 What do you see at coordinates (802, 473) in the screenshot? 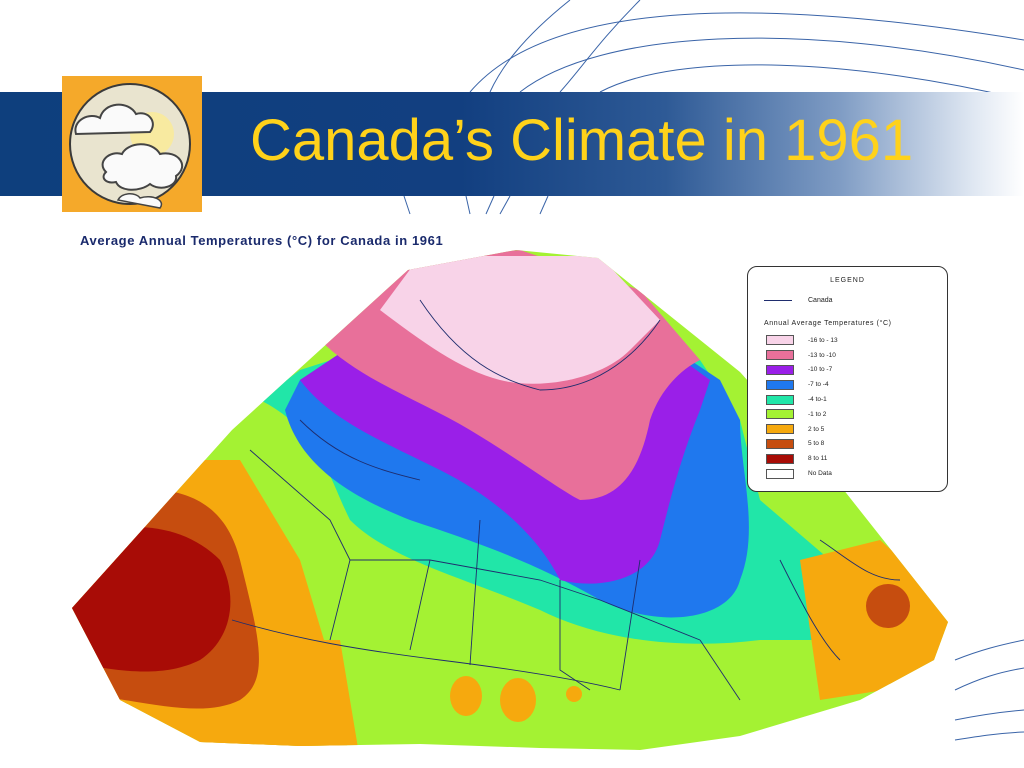
I see `legend-item: No Data` at bounding box center [802, 473].